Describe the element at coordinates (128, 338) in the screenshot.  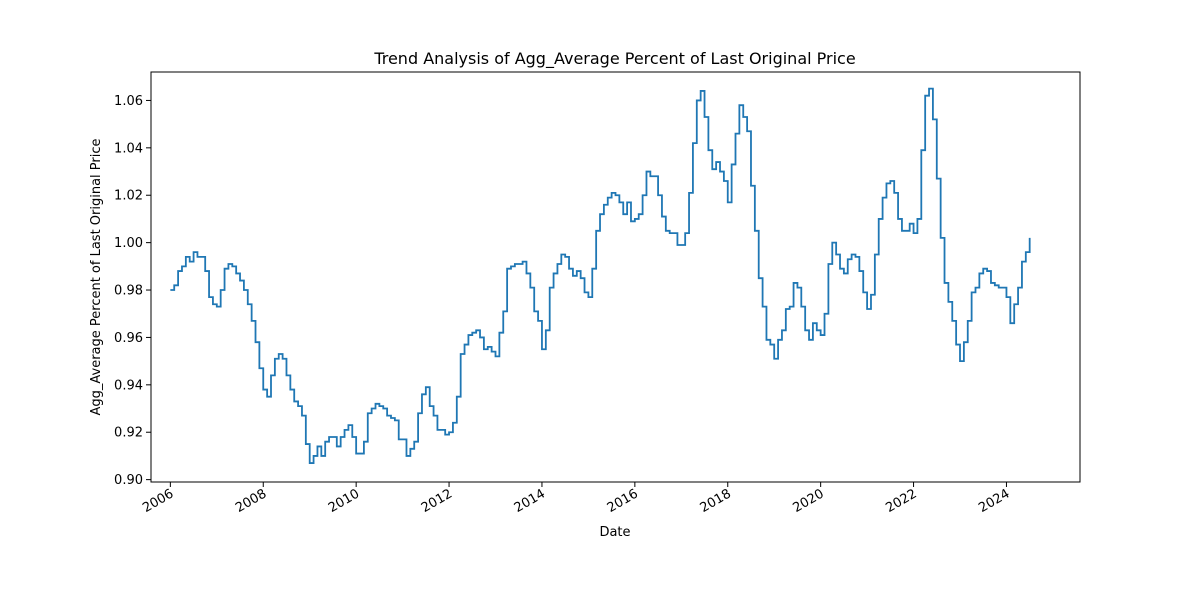
I see `y-tick-label: 0.96` at that location.